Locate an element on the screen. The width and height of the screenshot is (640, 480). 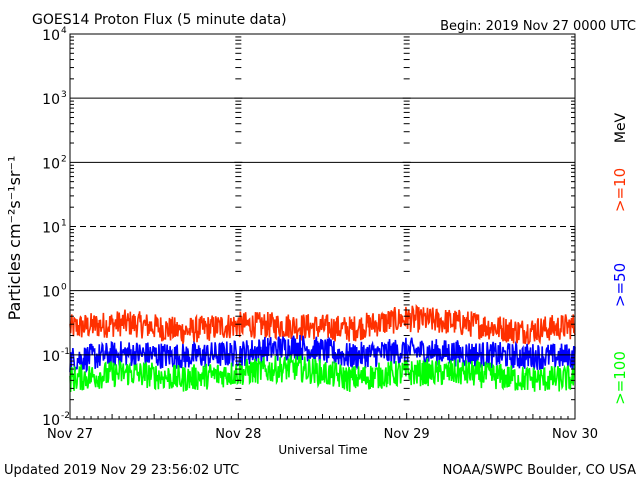
series-layer is located at coordinates (322, 348).